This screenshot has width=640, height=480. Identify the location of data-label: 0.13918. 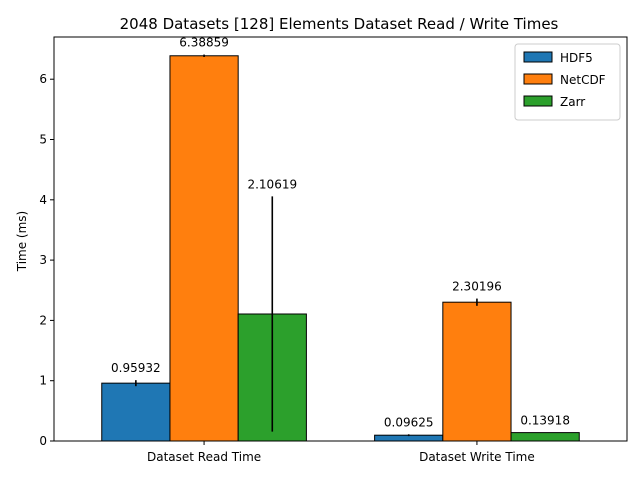
(545, 421).